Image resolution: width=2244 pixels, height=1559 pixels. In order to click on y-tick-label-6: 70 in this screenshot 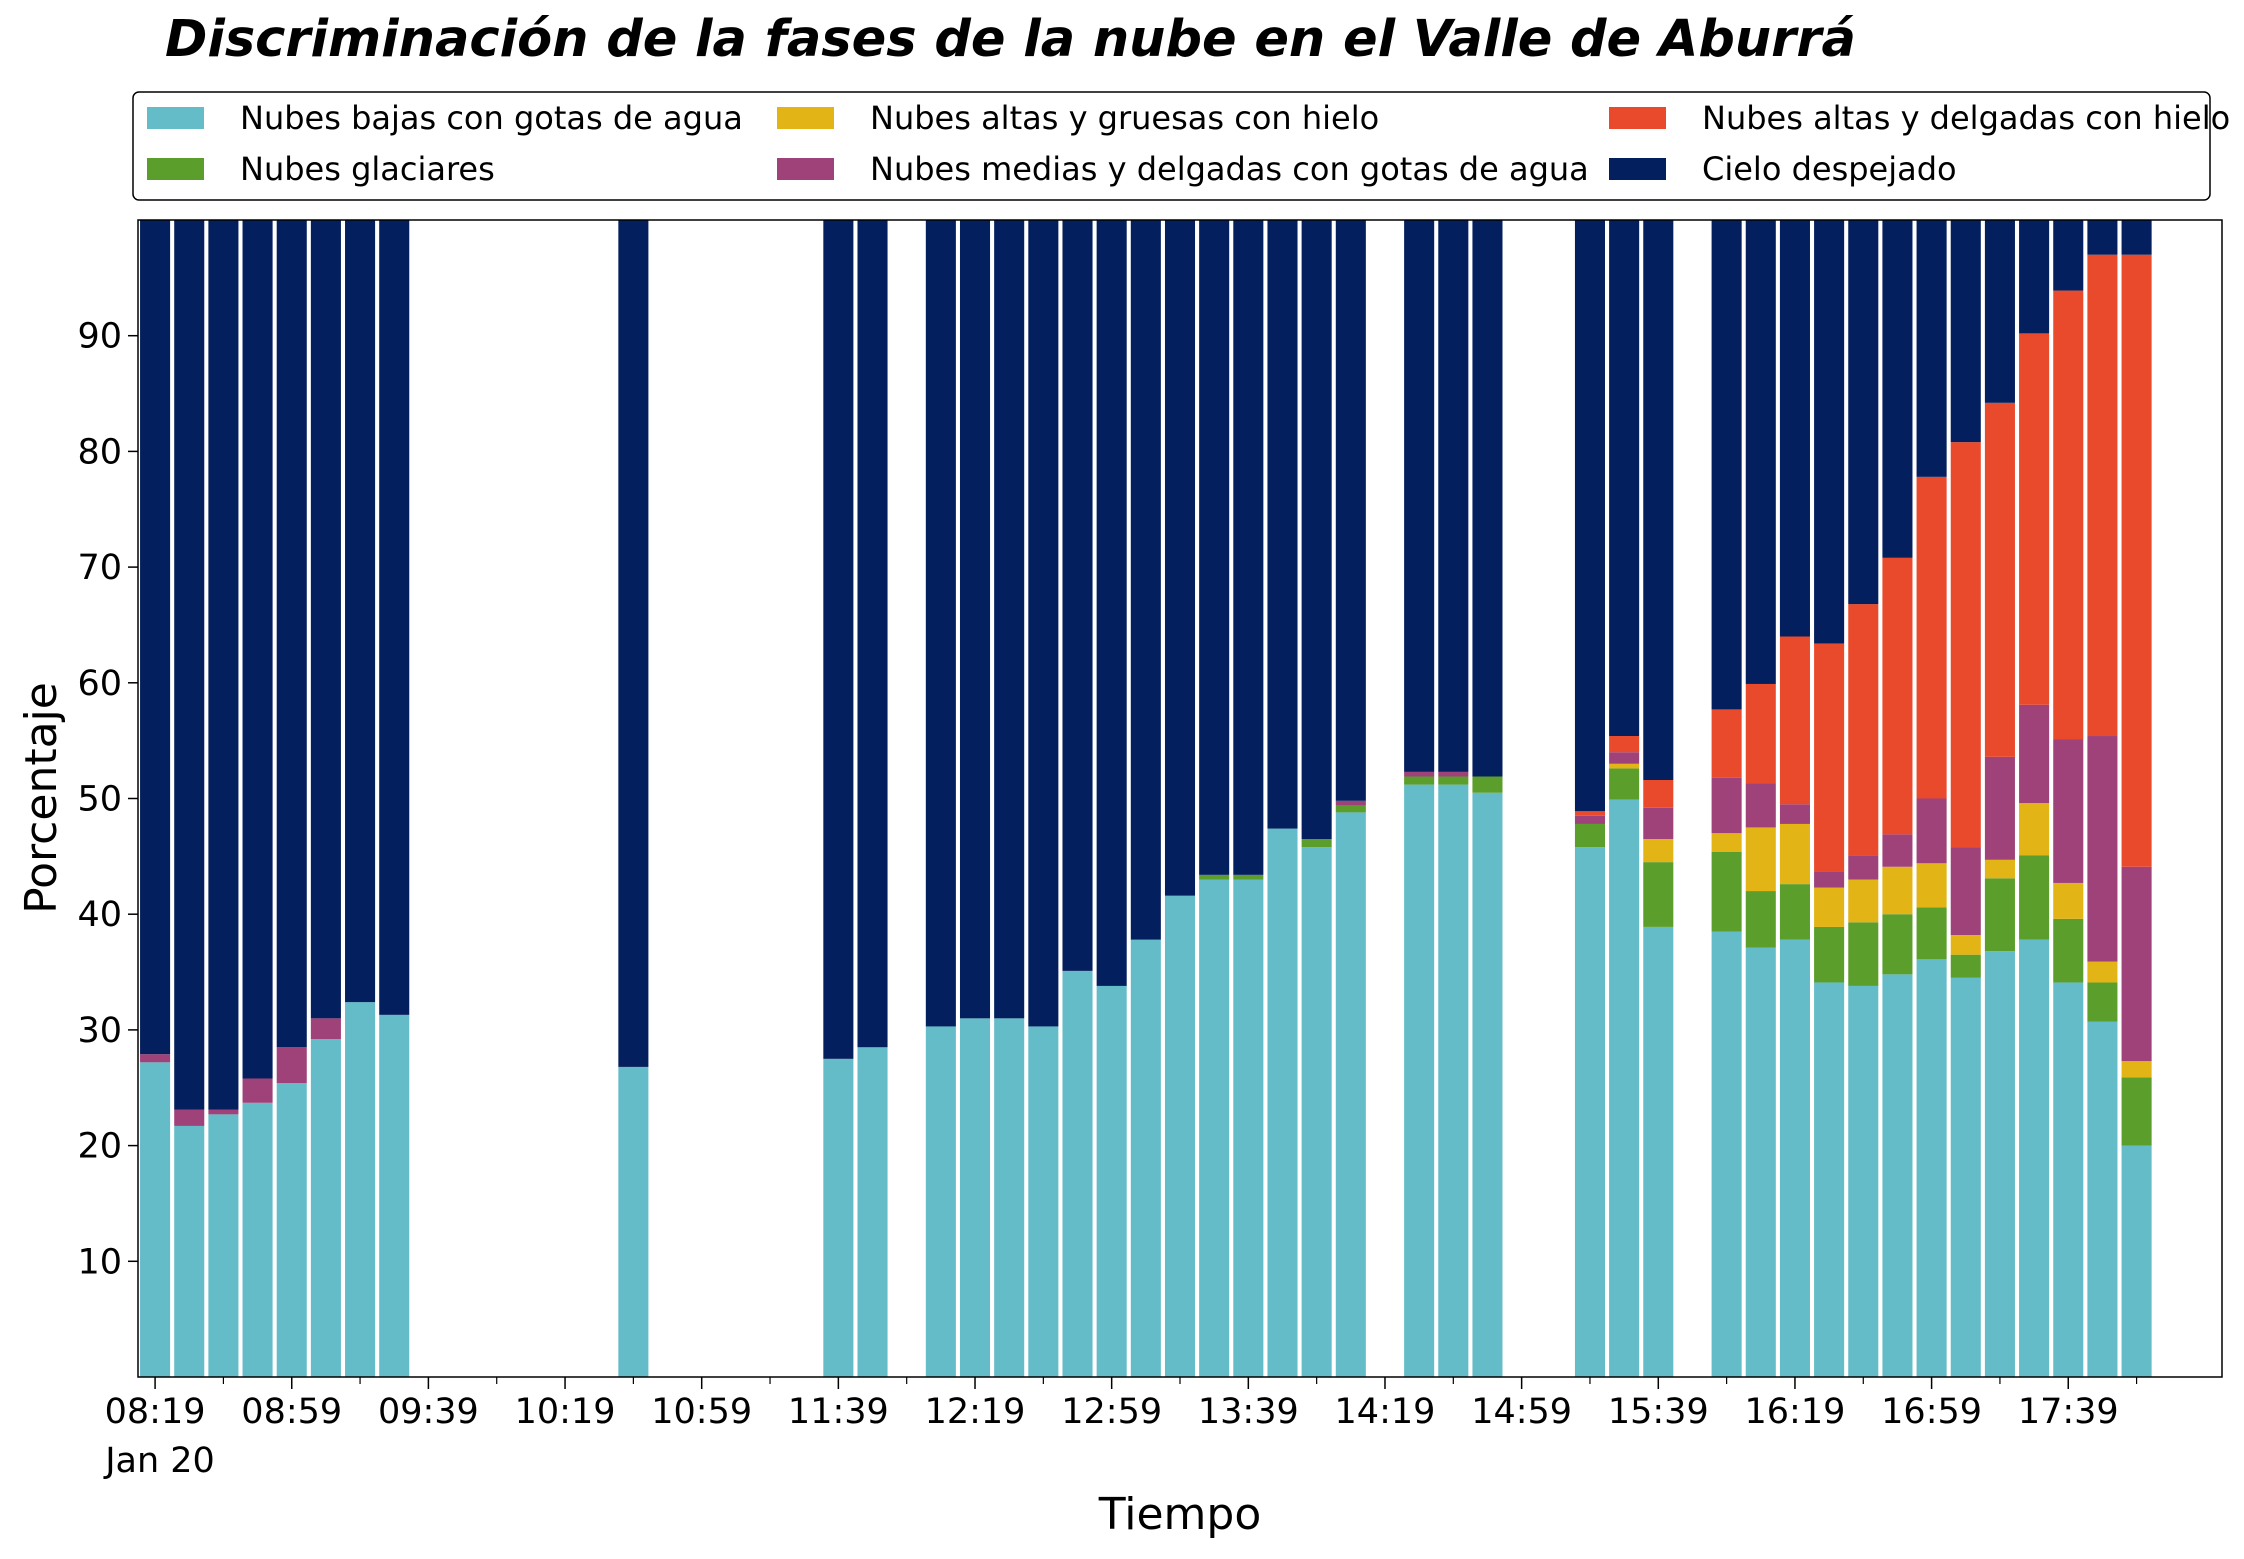, I will do `click(99, 568)`.